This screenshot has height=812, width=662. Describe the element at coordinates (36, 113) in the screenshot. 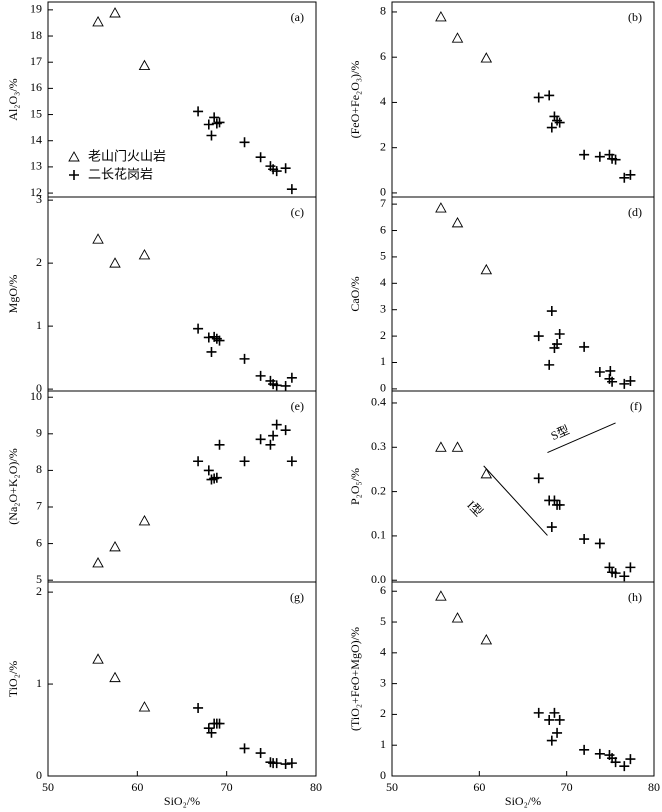

I see `y-tick-label: 15` at that location.